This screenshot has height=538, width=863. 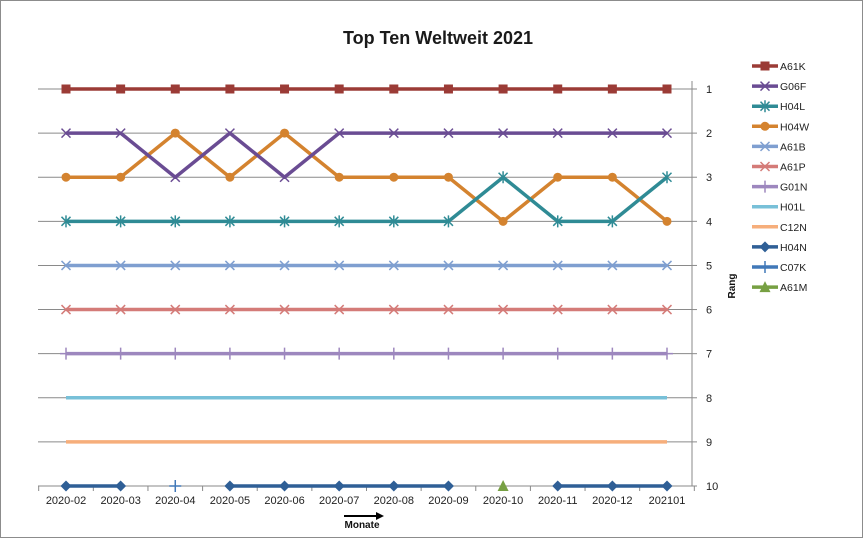 I want to click on legend-marker-h04l, so click(x=765, y=106).